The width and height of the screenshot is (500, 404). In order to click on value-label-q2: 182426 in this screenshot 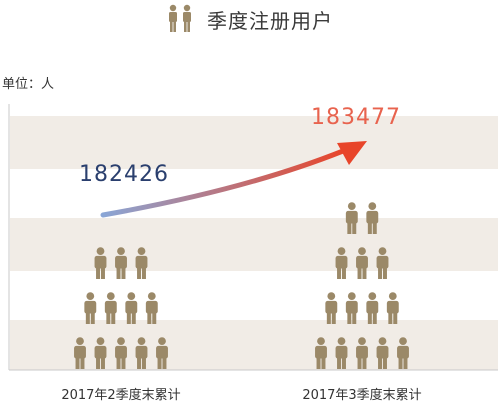, I will do `click(124, 174)`.